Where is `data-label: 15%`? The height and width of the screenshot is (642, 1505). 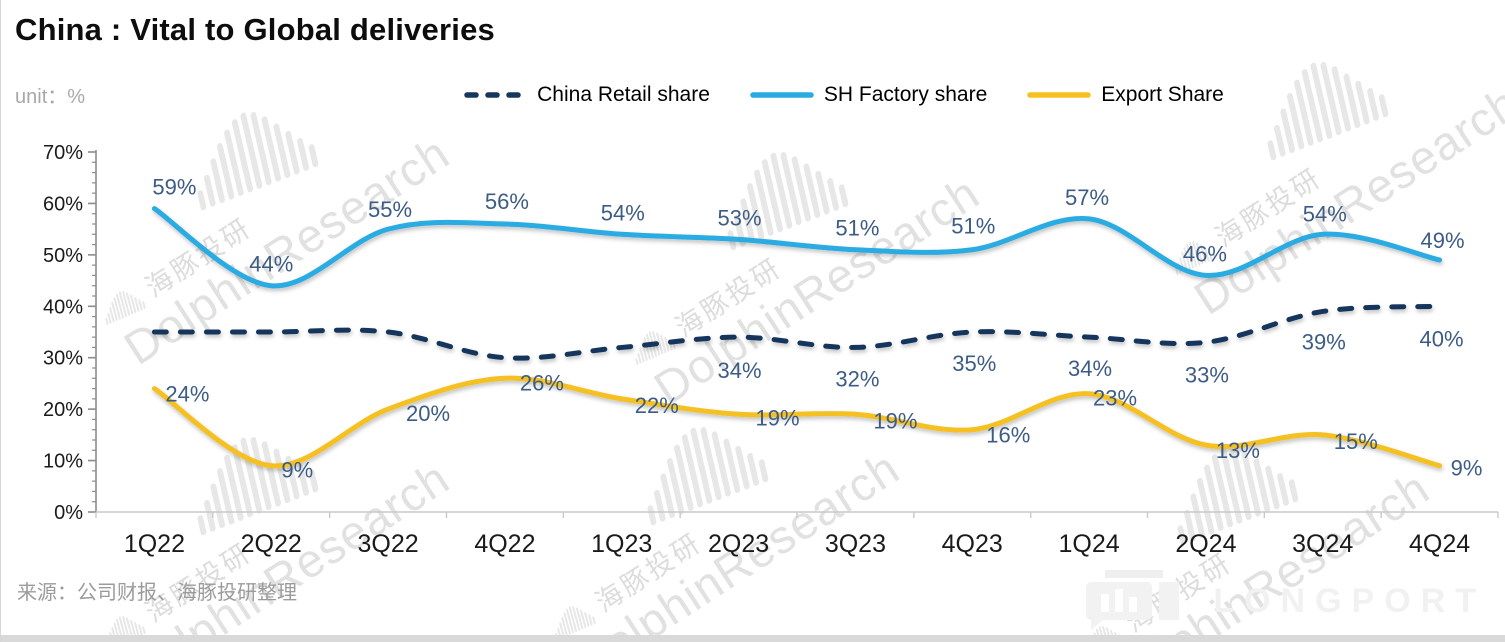
data-label: 15% is located at coordinates (1356, 441).